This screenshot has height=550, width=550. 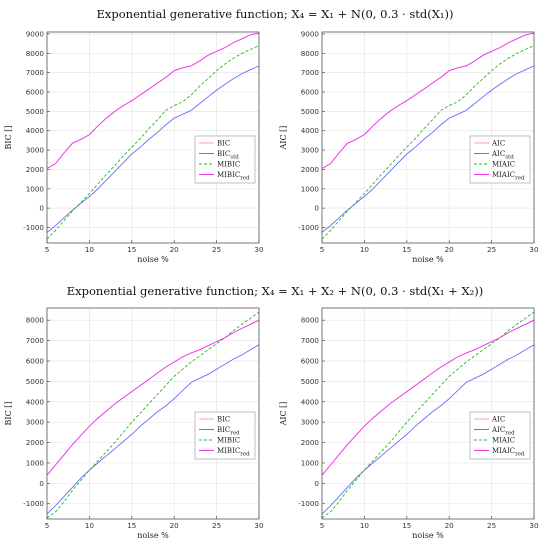 I want to click on series-line-bic-red, so click(x=153, y=429).